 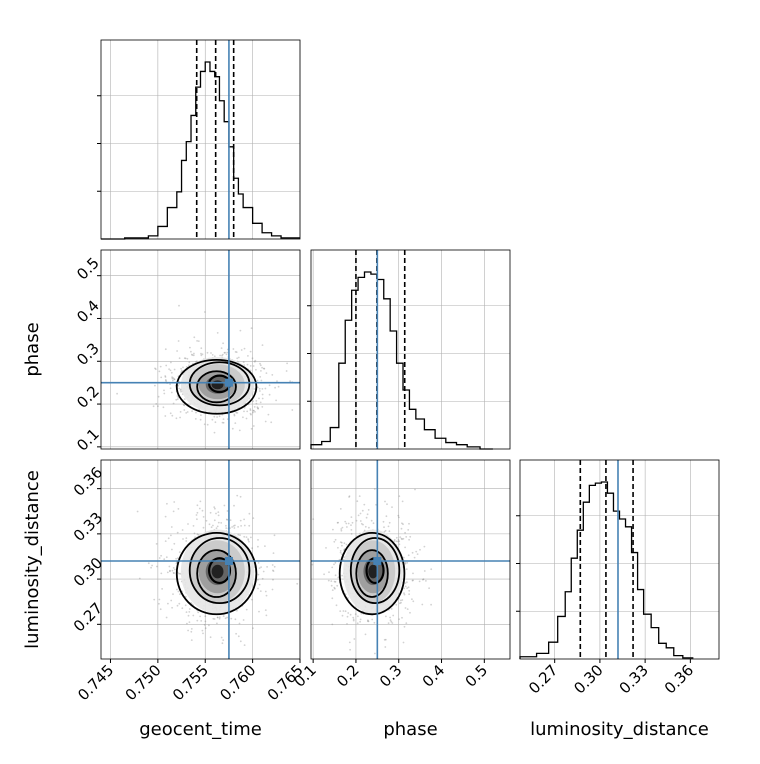 I want to click on x-tick-label: 0.36, so click(x=679, y=679).